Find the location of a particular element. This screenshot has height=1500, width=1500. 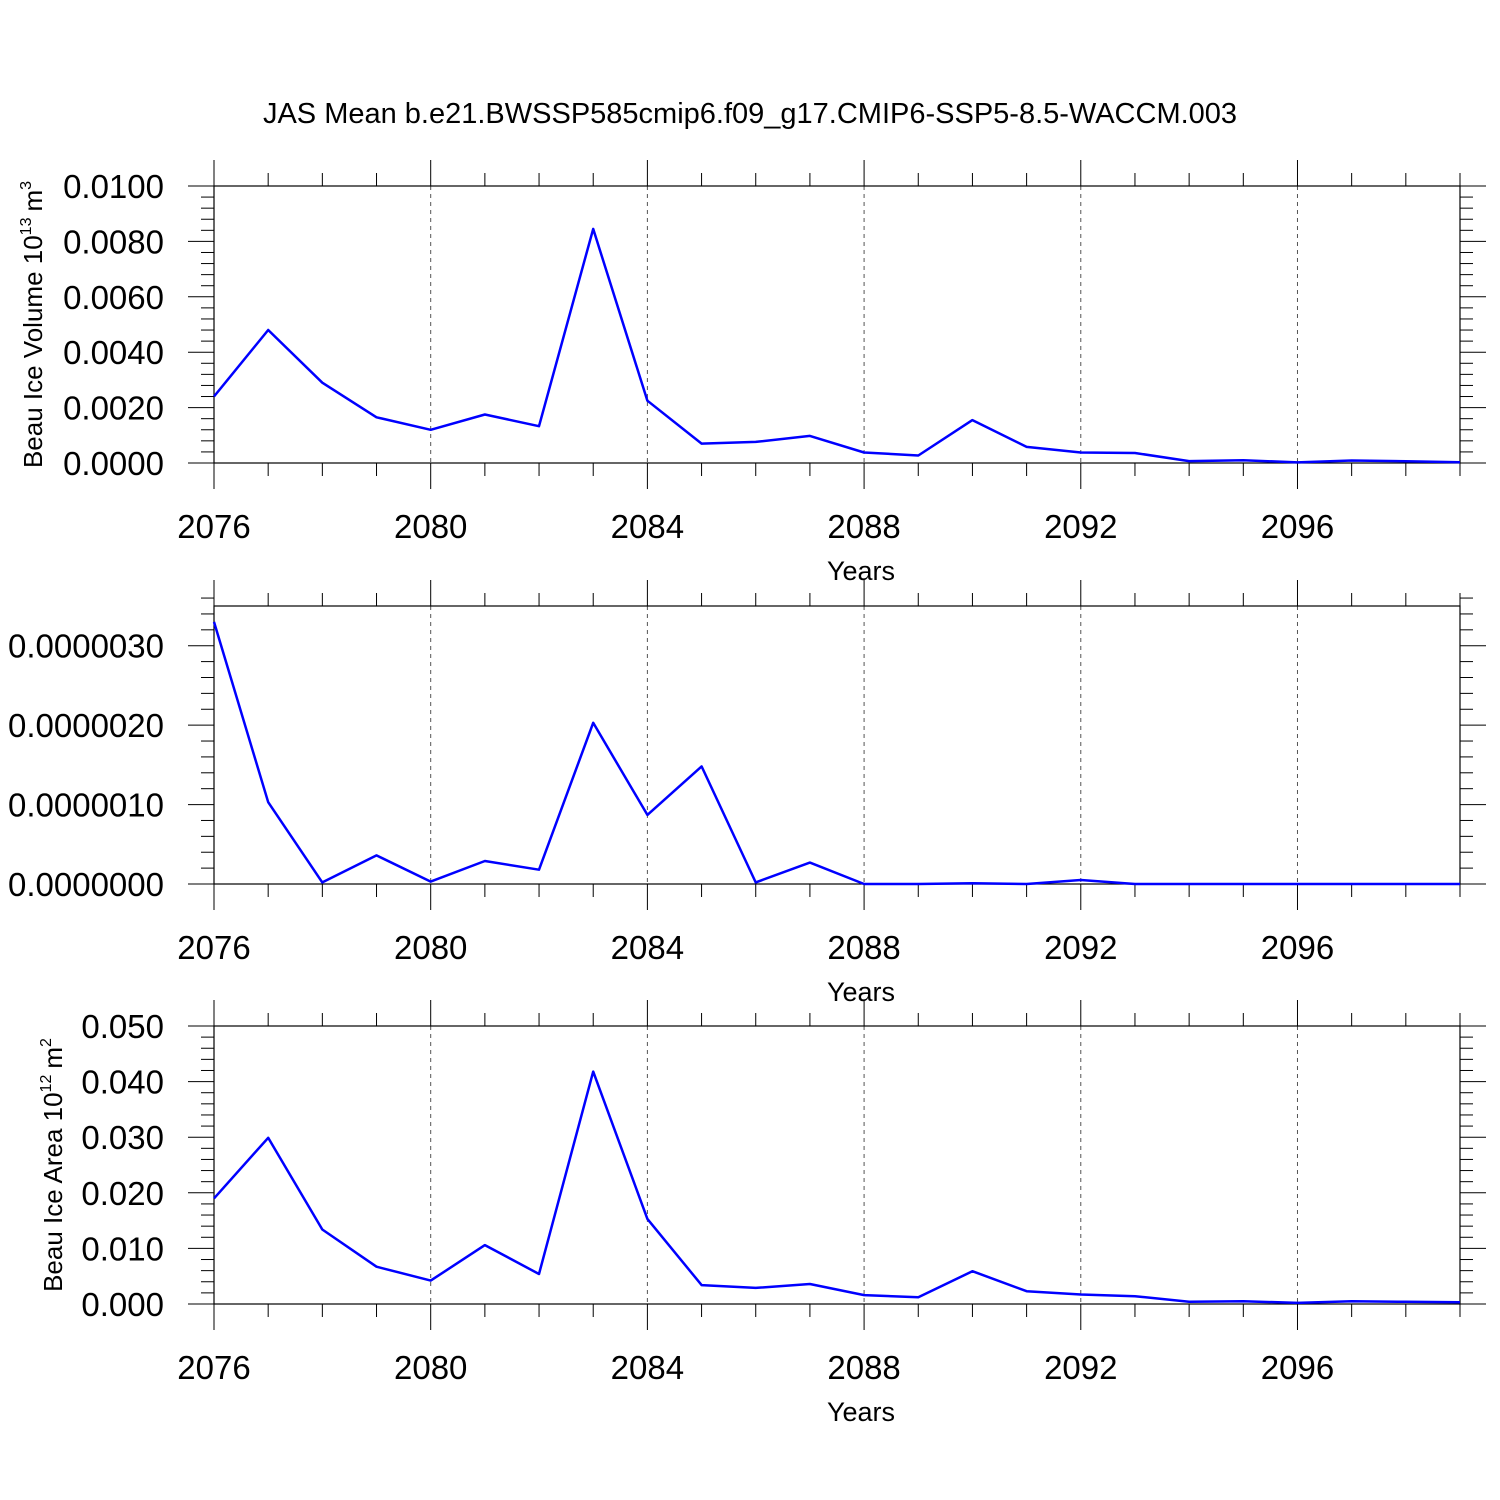

y-tick-label: 0.030 is located at coordinates (122, 1137).